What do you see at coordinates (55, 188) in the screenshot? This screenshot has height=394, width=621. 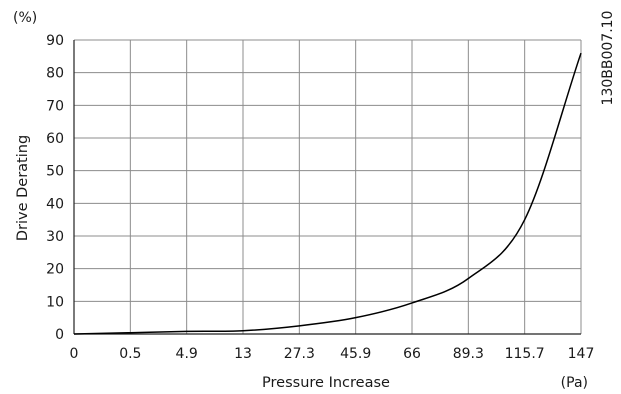 I see `y-tick-labels: 0 10 20 30 40 50 60 70 80 90` at bounding box center [55, 188].